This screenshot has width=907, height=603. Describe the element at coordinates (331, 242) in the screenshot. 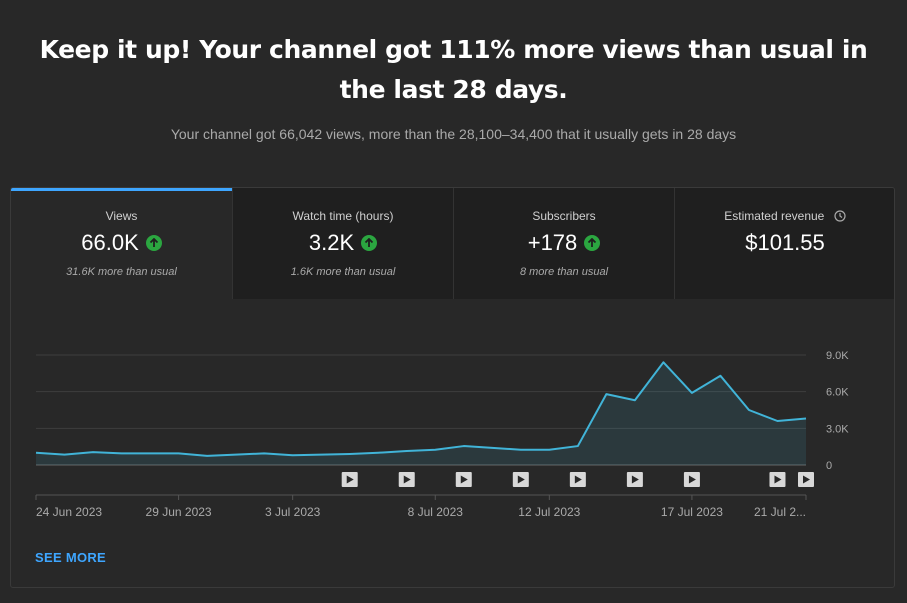

I see `tab-value: 3.2K` at that location.